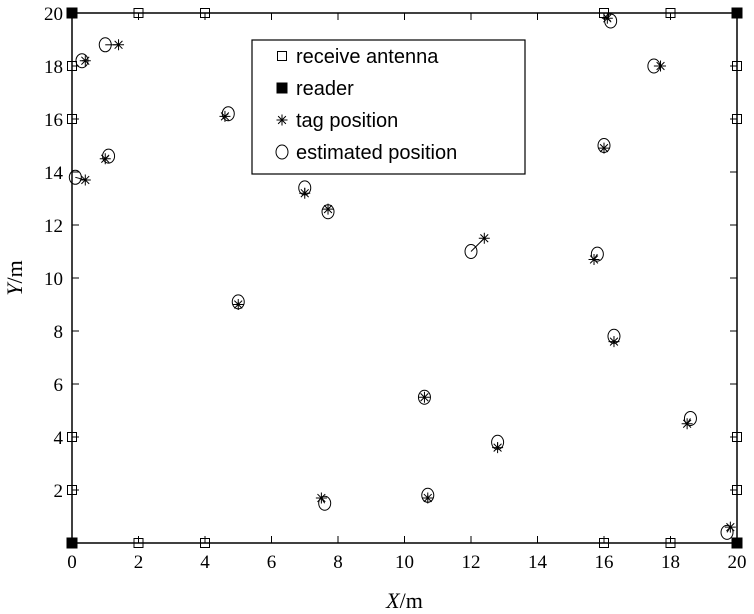  I want to click on legend-box, so click(388, 107).